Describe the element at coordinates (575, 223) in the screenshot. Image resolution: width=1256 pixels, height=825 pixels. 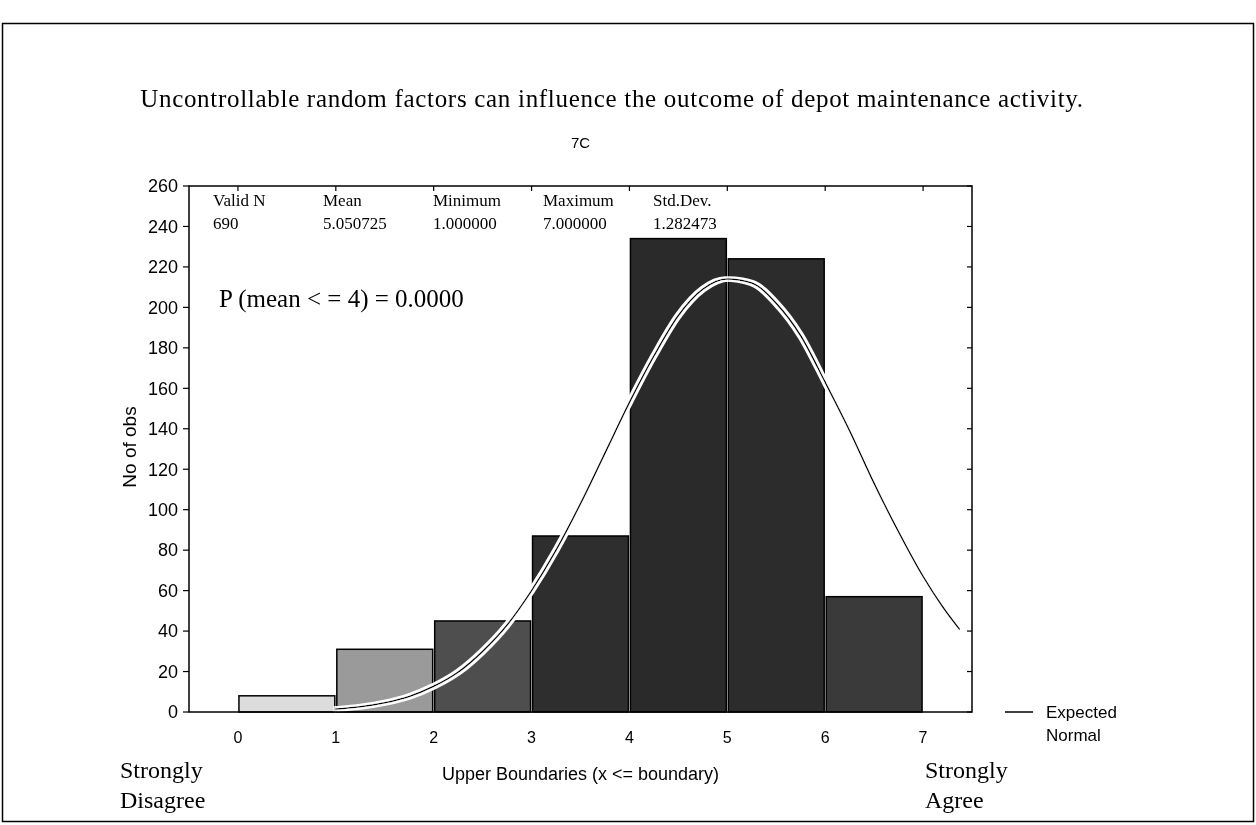
I see `annotation: 7.000000` at that location.